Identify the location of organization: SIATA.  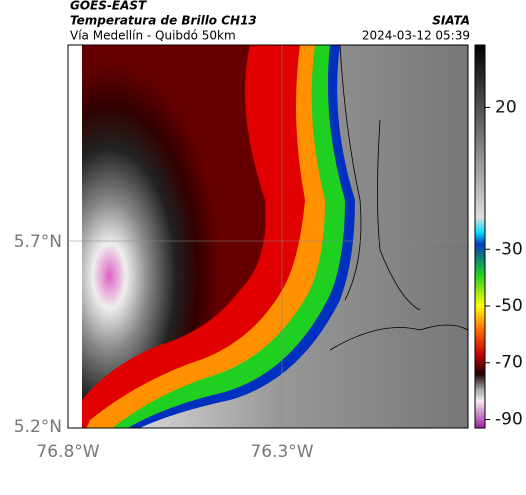
(451, 21).